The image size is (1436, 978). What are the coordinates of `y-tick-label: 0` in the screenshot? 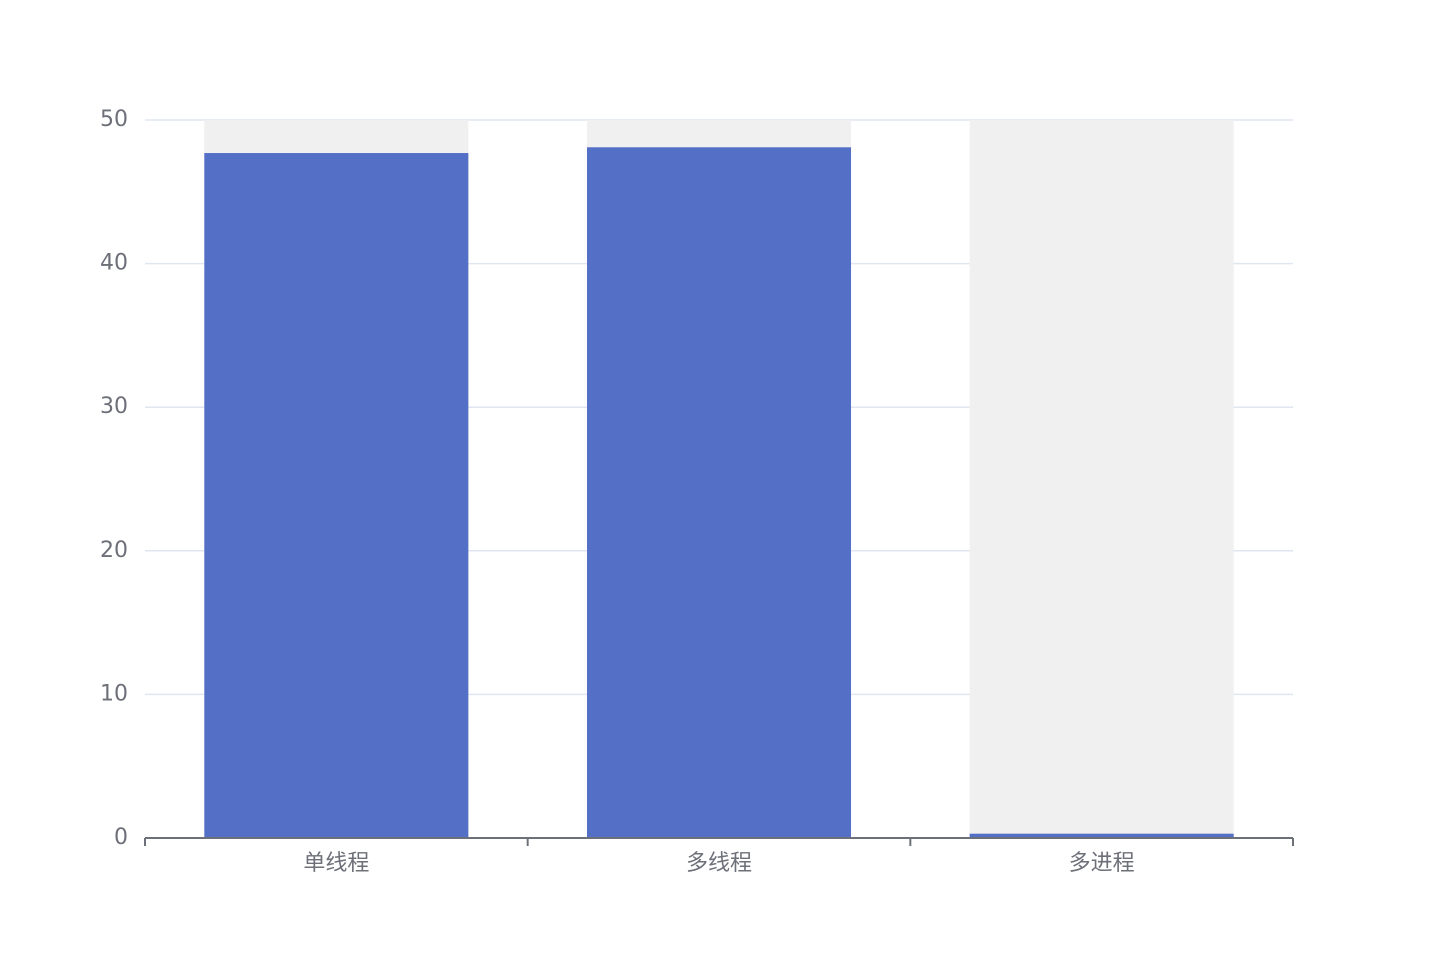 It's located at (121, 837).